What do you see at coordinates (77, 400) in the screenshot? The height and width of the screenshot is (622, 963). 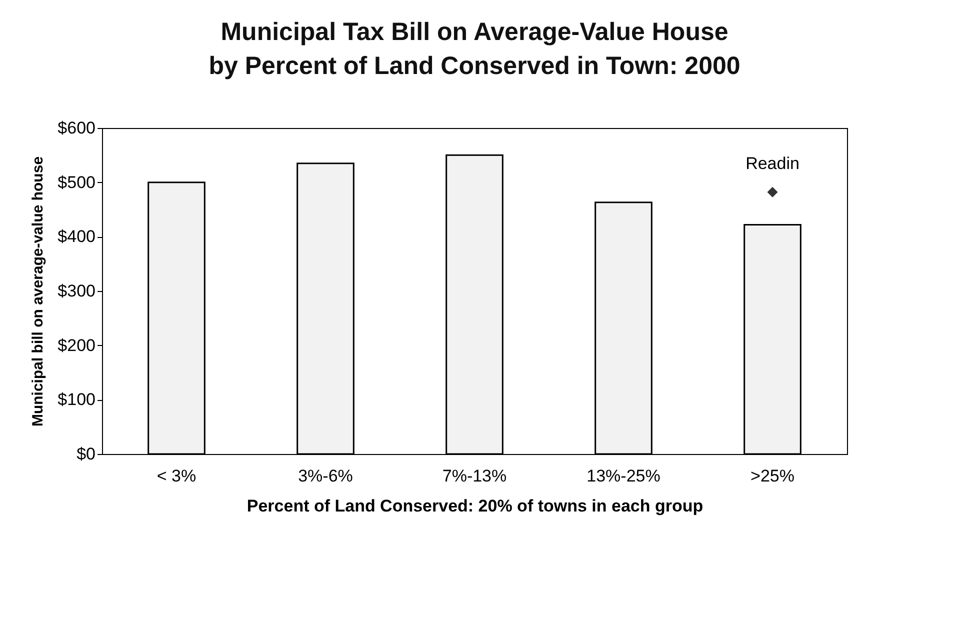 I see `y-tick-label: $100` at bounding box center [77, 400].